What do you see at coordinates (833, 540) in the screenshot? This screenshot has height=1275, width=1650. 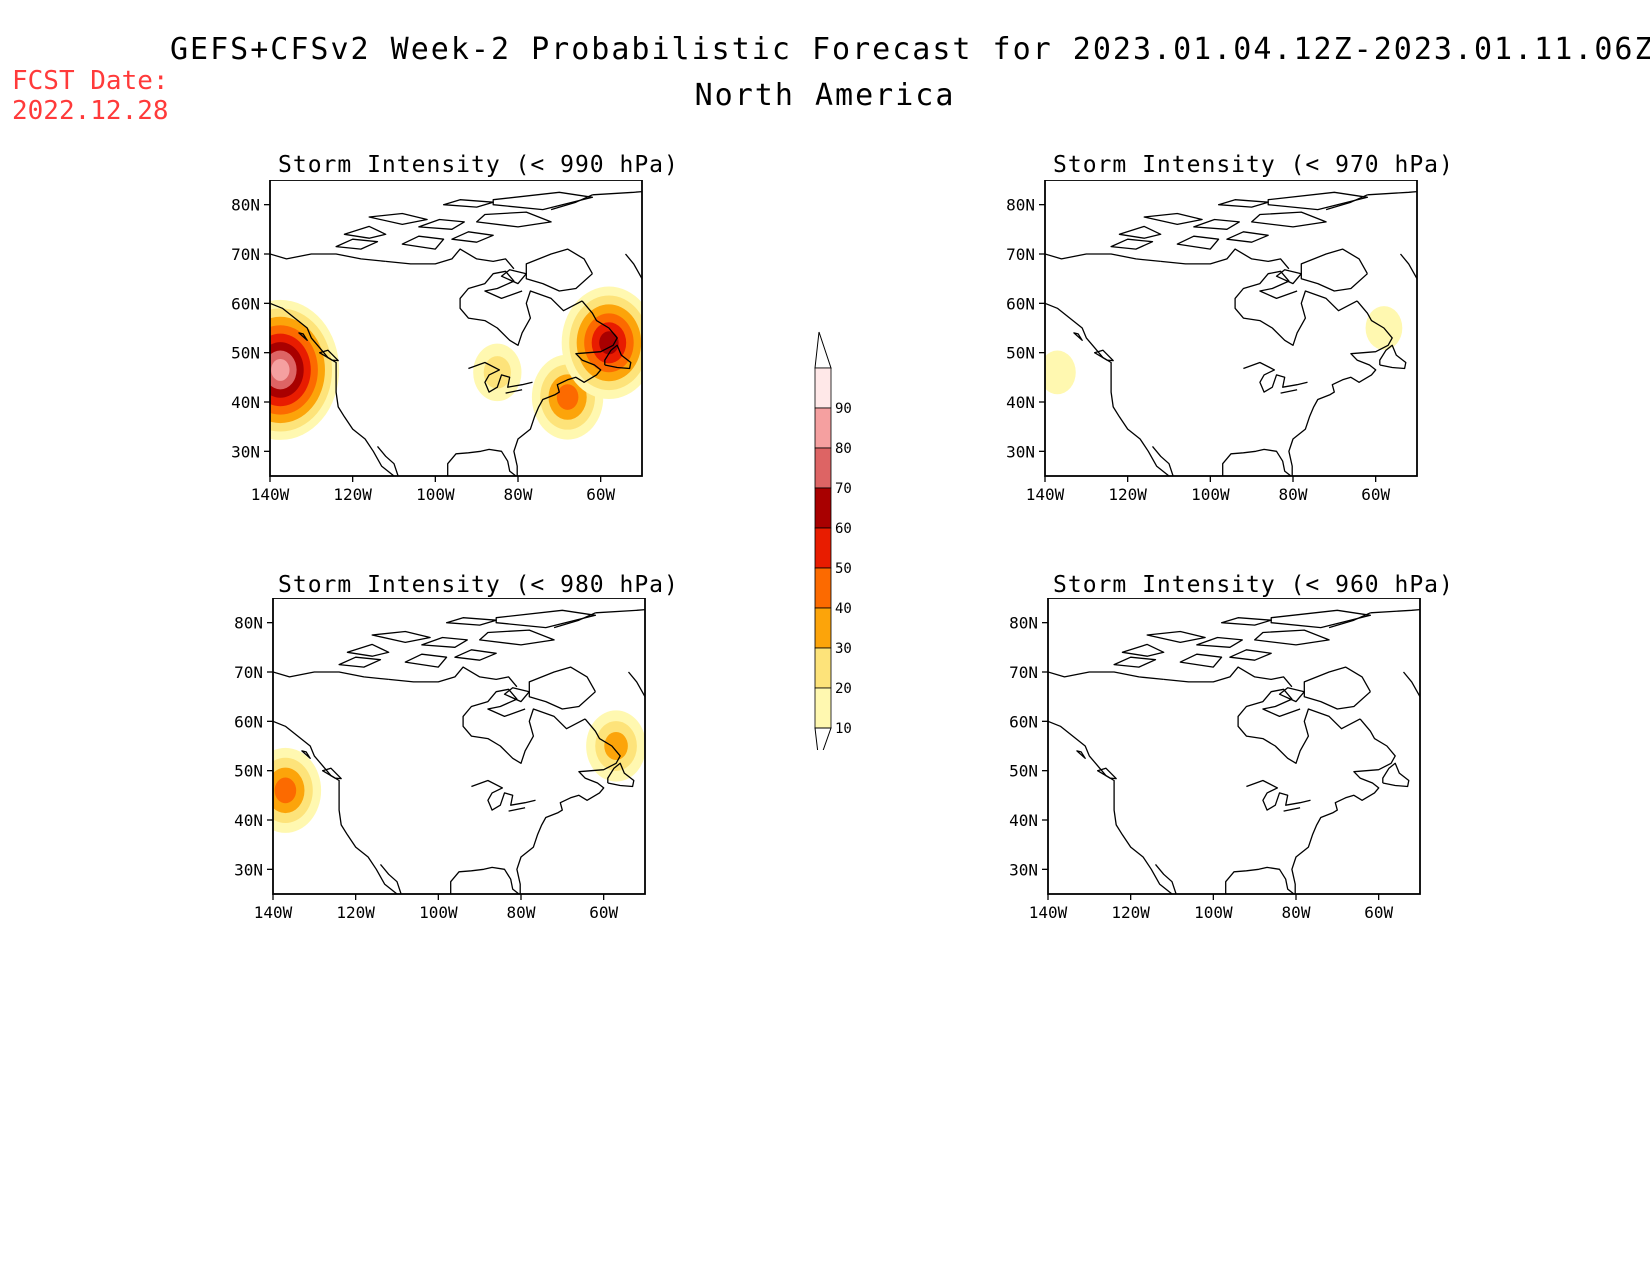 I see `colorbar: 10 20 30 40 50 60 70 80 90` at bounding box center [833, 540].